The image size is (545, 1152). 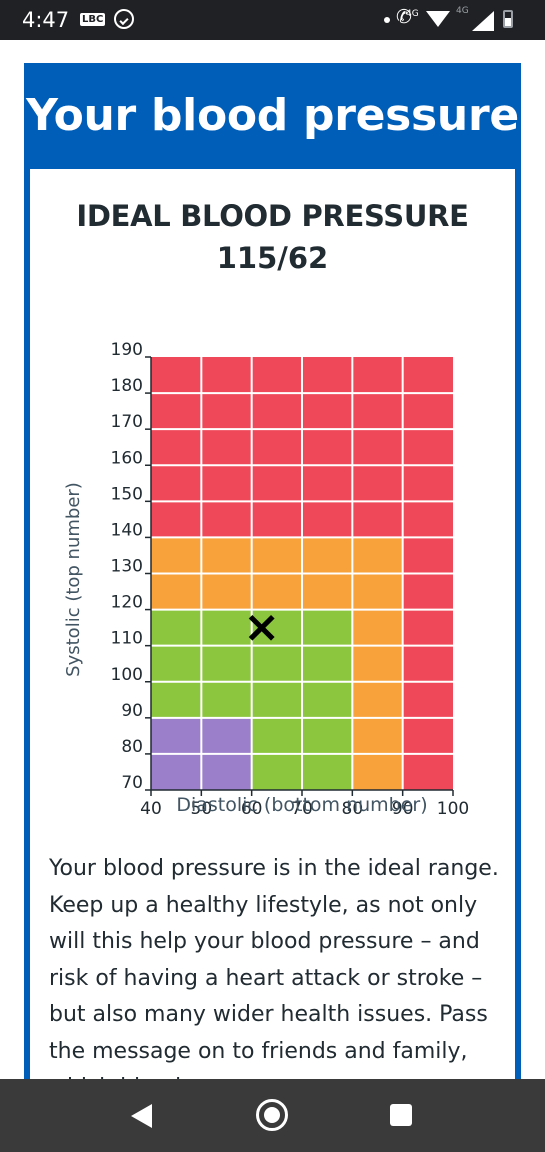 I want to click on chart-title: IDEAL BLOOD PRESSURE, so click(x=272, y=216).